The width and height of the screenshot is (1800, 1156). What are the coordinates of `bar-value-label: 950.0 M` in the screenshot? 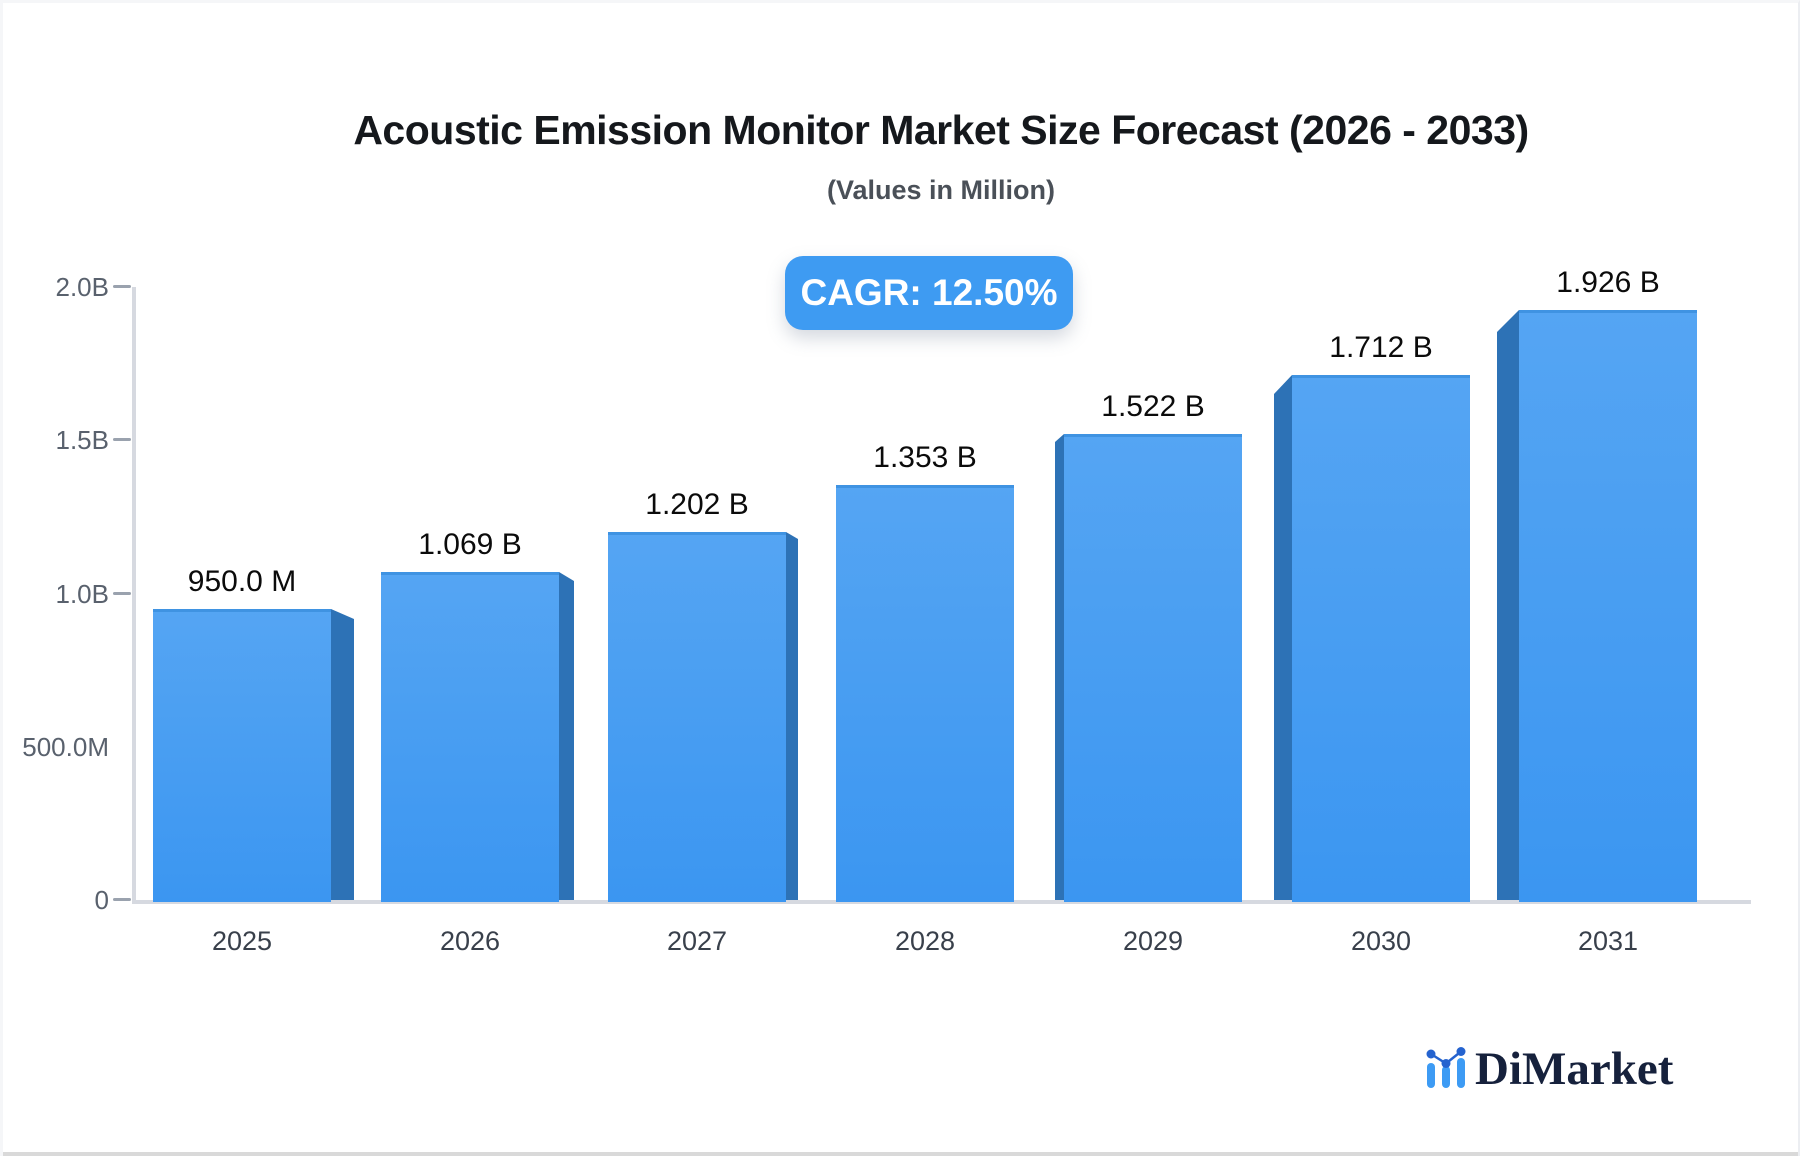 It's located at (242, 581).